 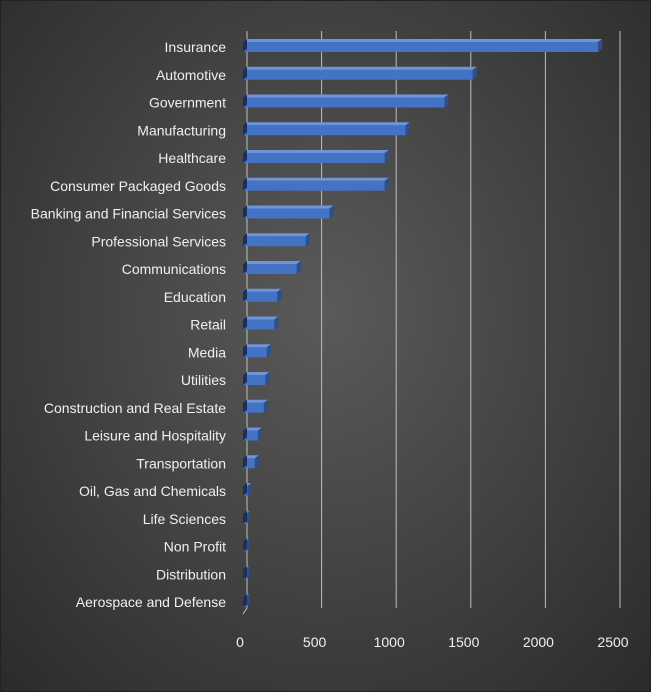 What do you see at coordinates (208, 325) in the screenshot?
I see `category-label: Retail` at bounding box center [208, 325].